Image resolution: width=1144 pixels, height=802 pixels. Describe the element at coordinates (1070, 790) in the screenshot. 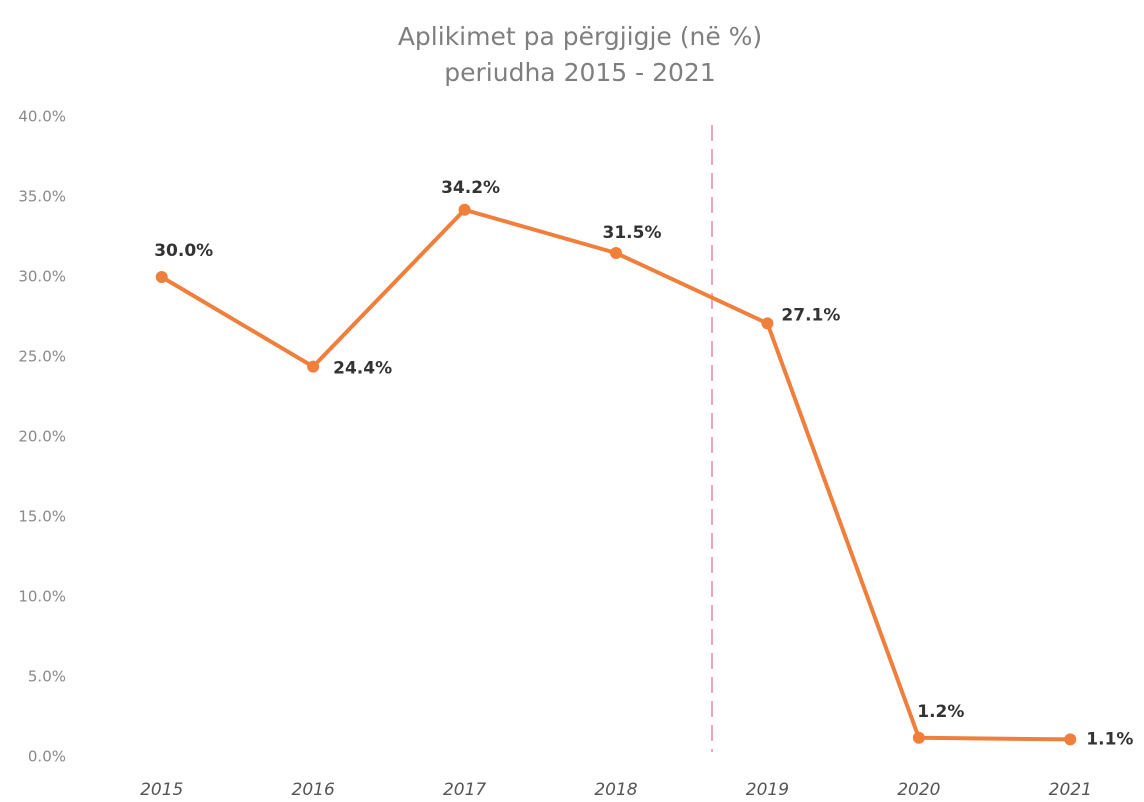

I see `x-tick-label: 2021` at that location.